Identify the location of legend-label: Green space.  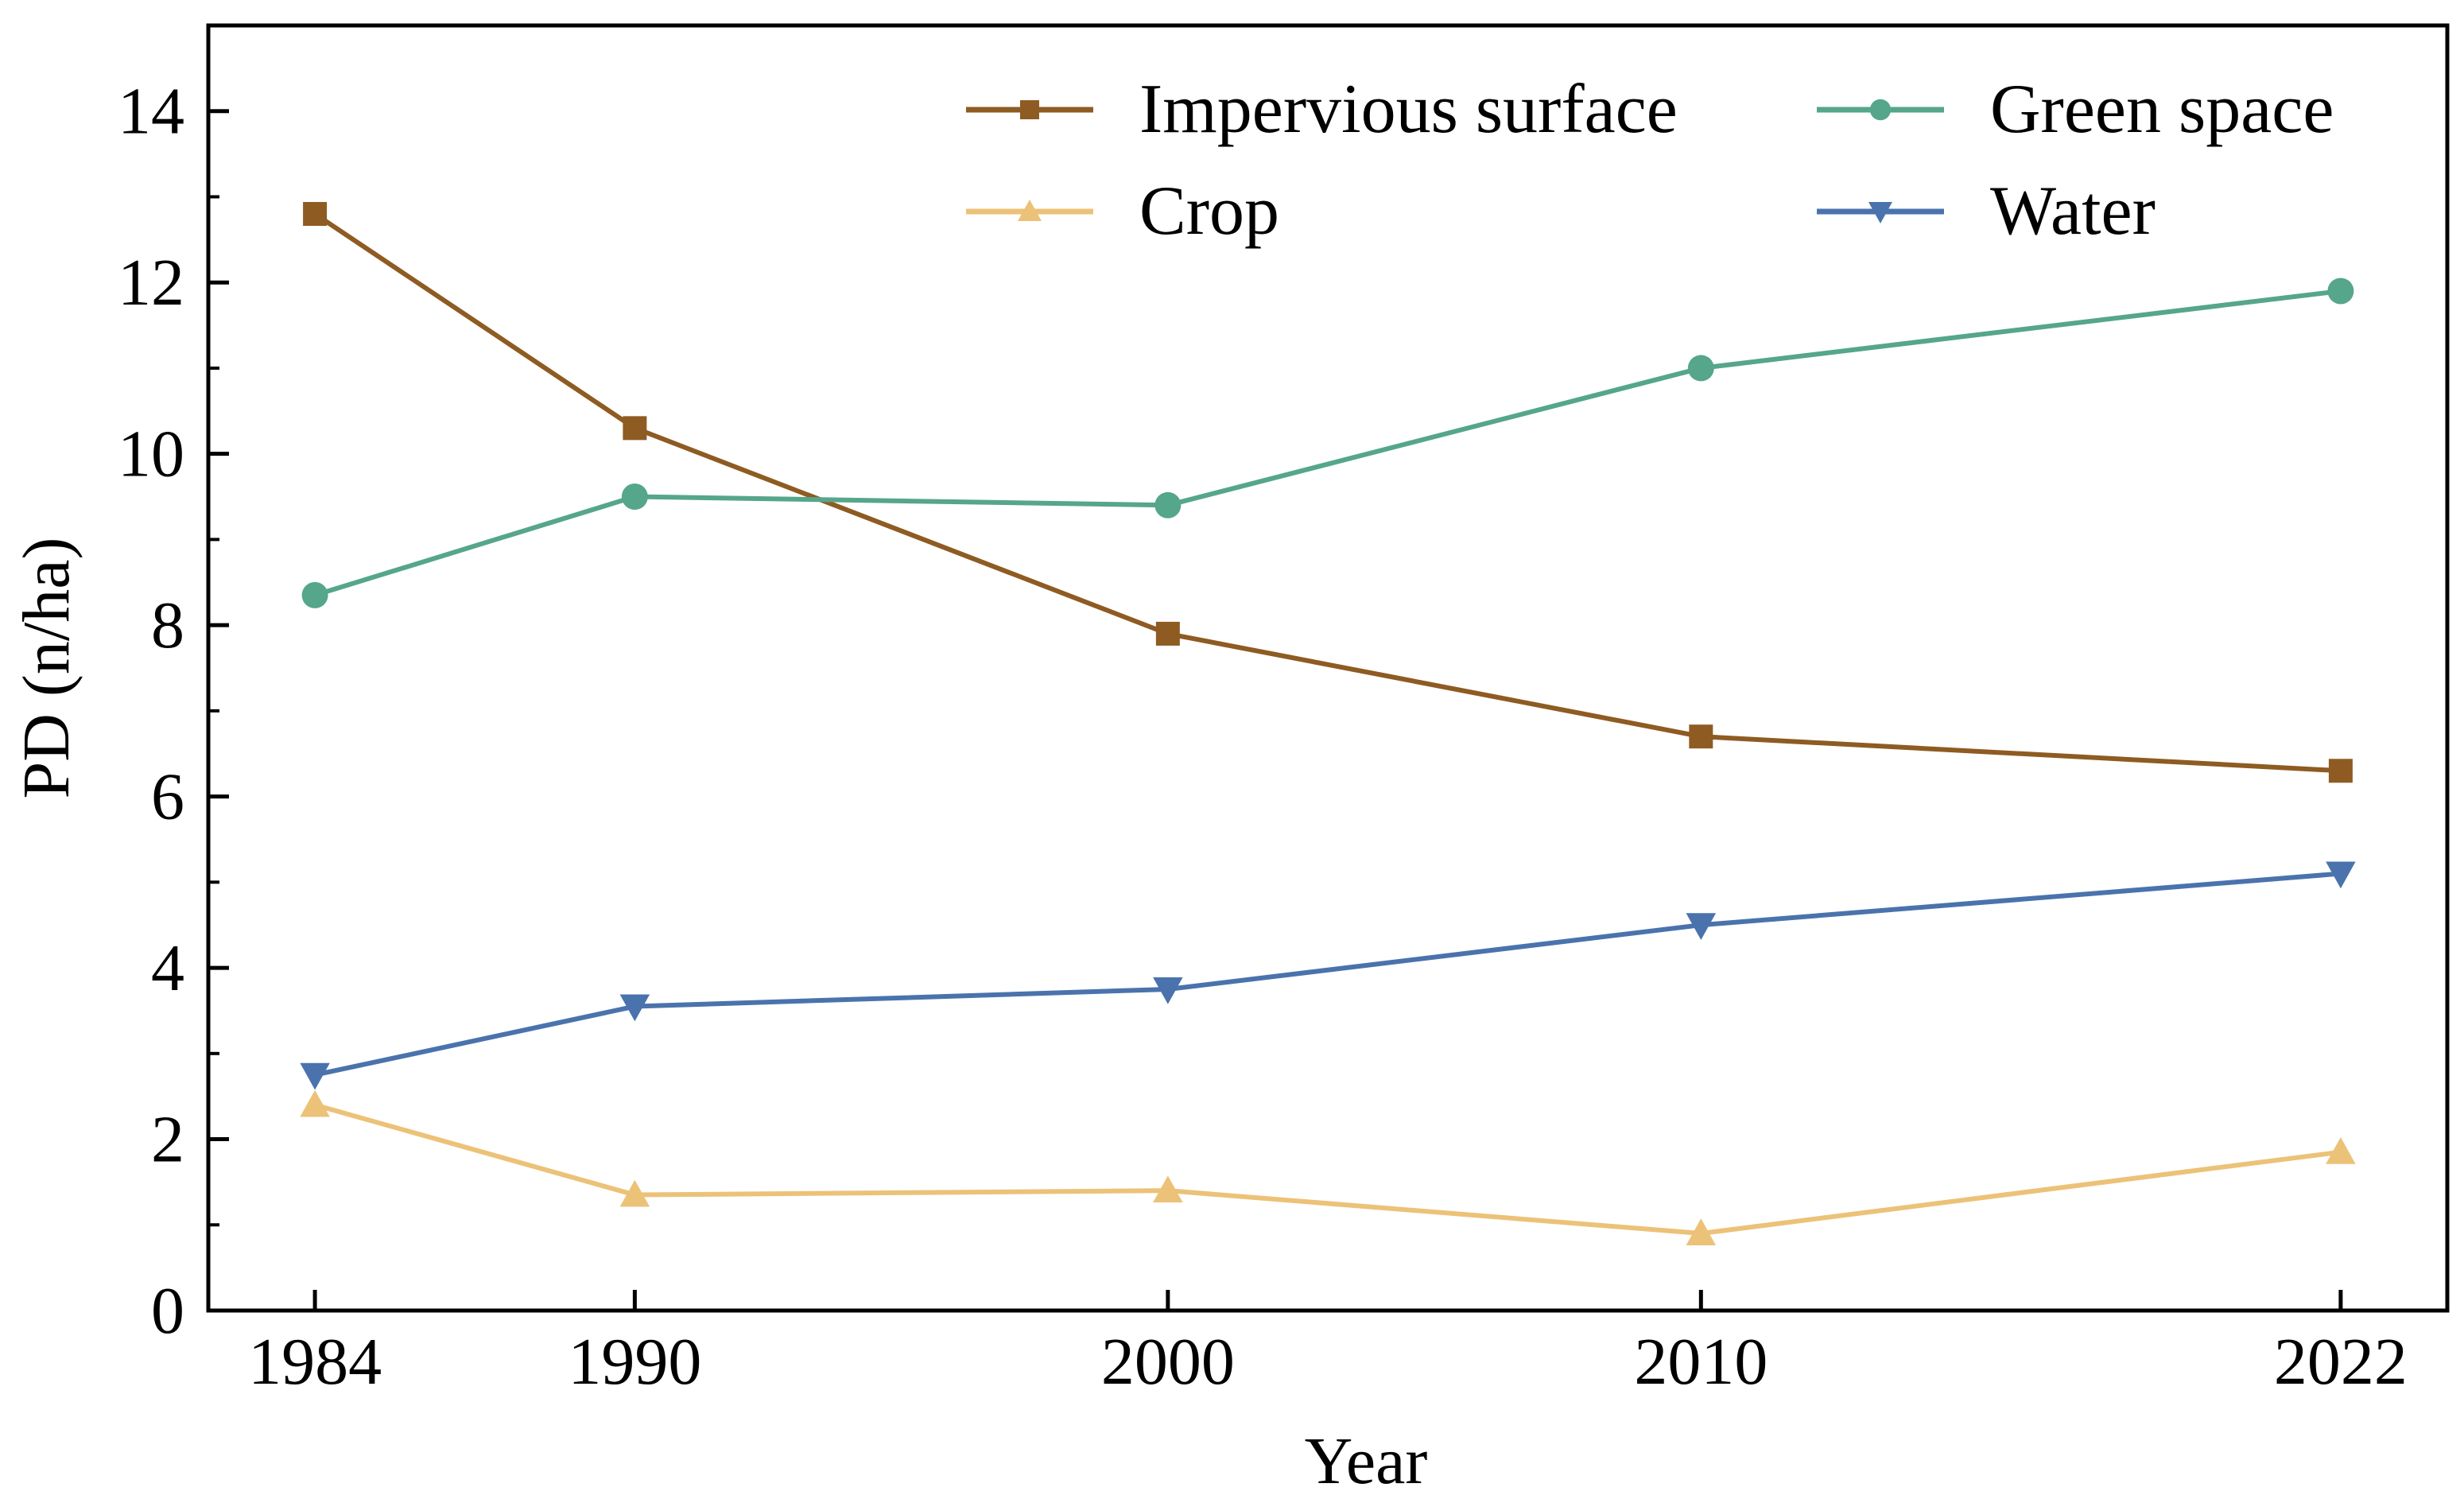
(2162, 109).